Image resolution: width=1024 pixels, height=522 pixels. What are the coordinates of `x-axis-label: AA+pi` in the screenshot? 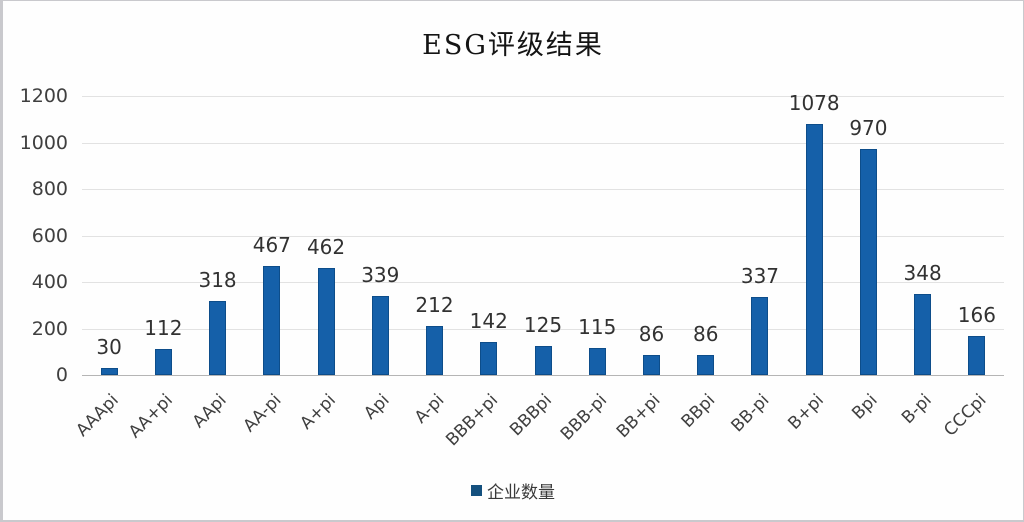 It's located at (150, 416).